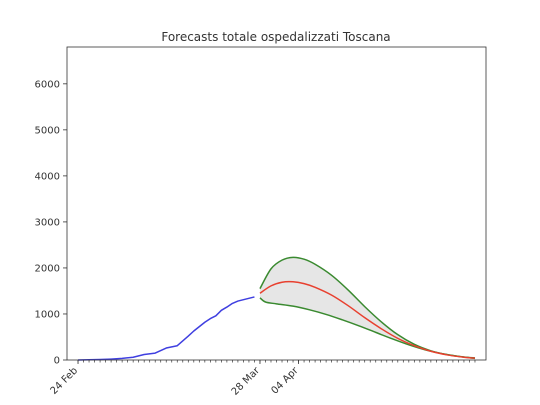  Describe the element at coordinates (47, 84) in the screenshot. I see `y-tick-label: 6000` at that location.